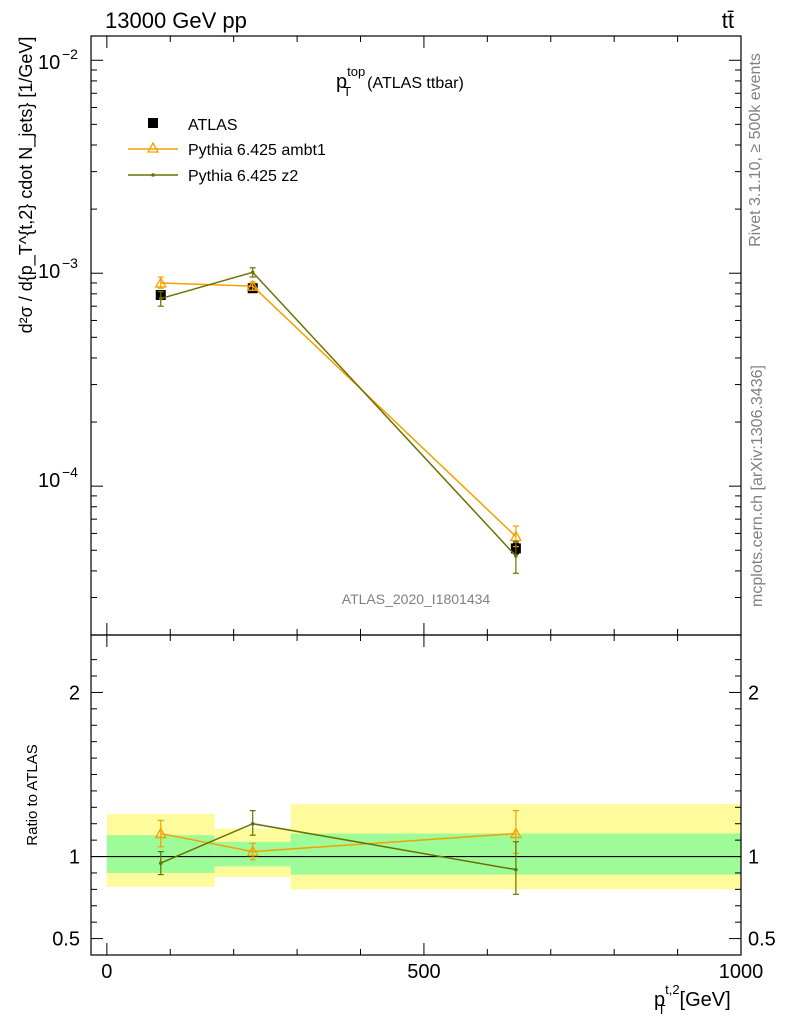  I want to click on ratio-bands, so click(416, 847).